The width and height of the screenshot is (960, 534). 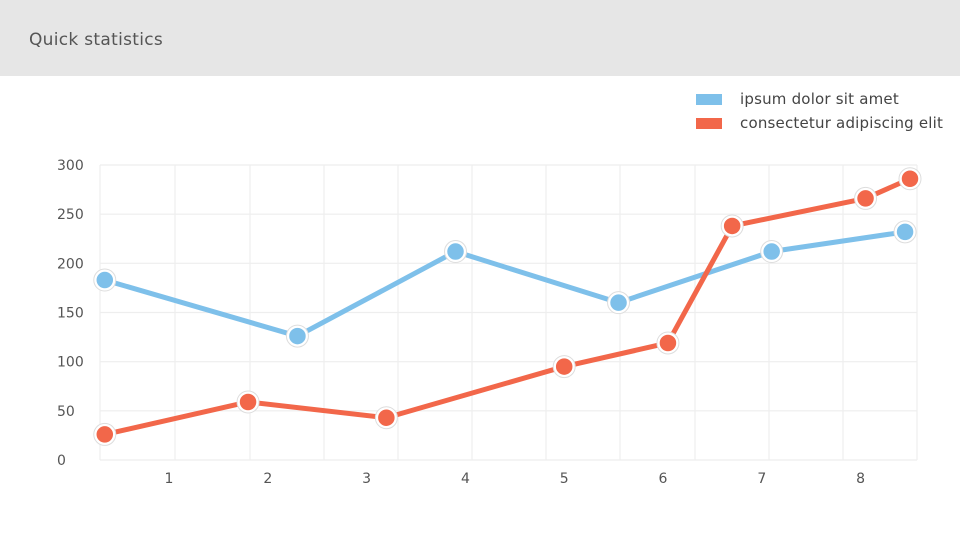 I want to click on series-2-point-4-ring, so click(x=564, y=367).